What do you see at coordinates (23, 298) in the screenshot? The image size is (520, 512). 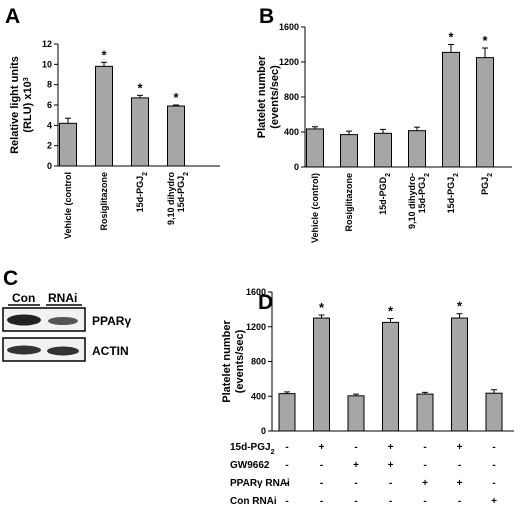 I see `blot-lane-label-con: Con` at bounding box center [23, 298].